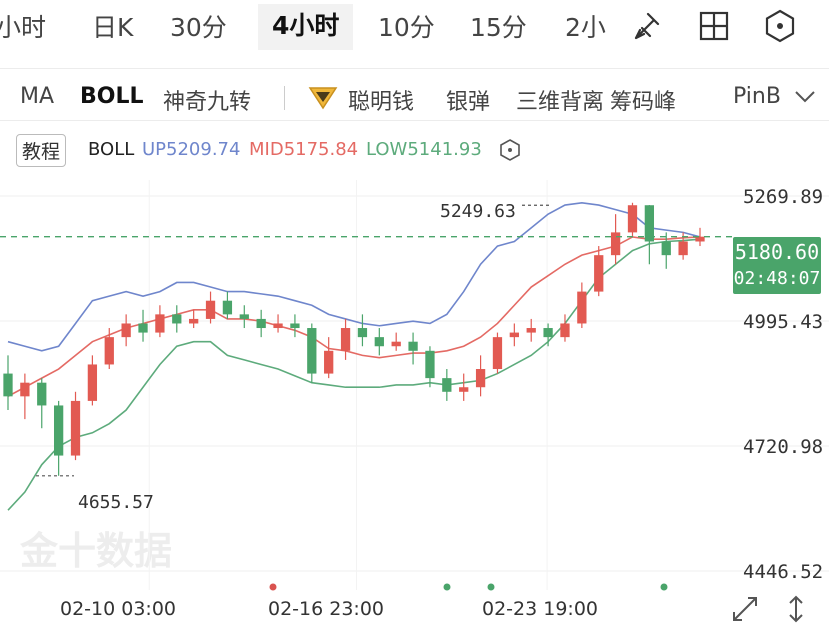 Image resolution: width=829 pixels, height=627 pixels. I want to click on draw-tool-icon, so click(646, 26).